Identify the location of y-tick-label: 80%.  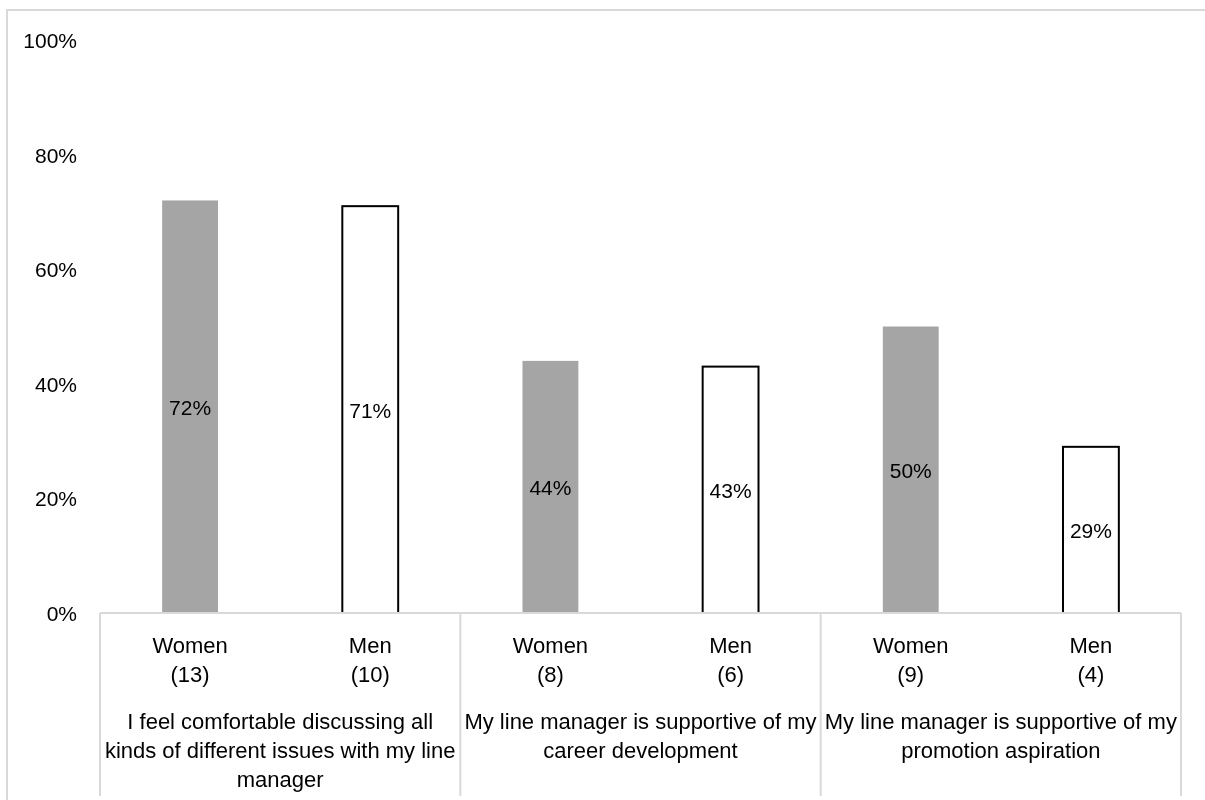
(55, 155).